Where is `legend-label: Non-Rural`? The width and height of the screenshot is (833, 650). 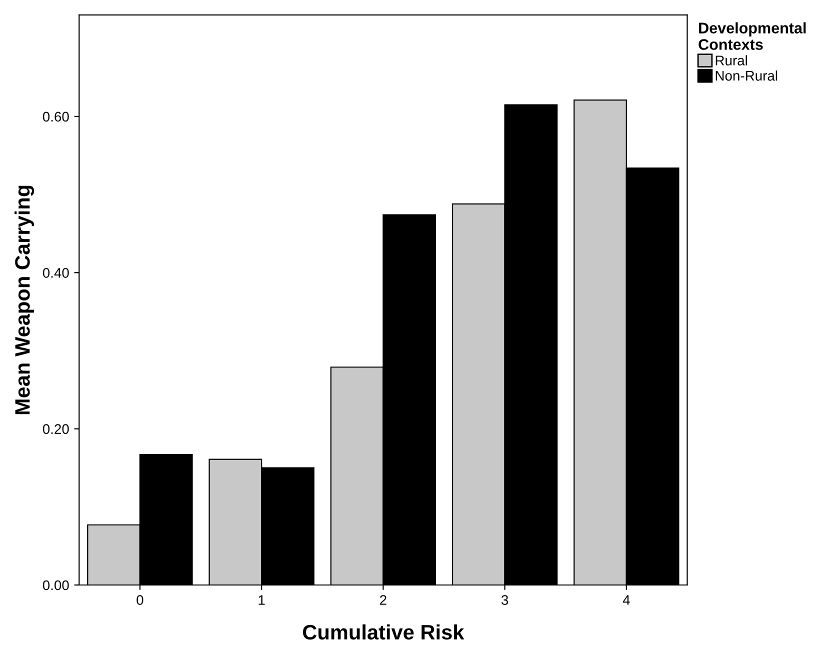
legend-label: Non-Rural is located at coordinates (747, 75).